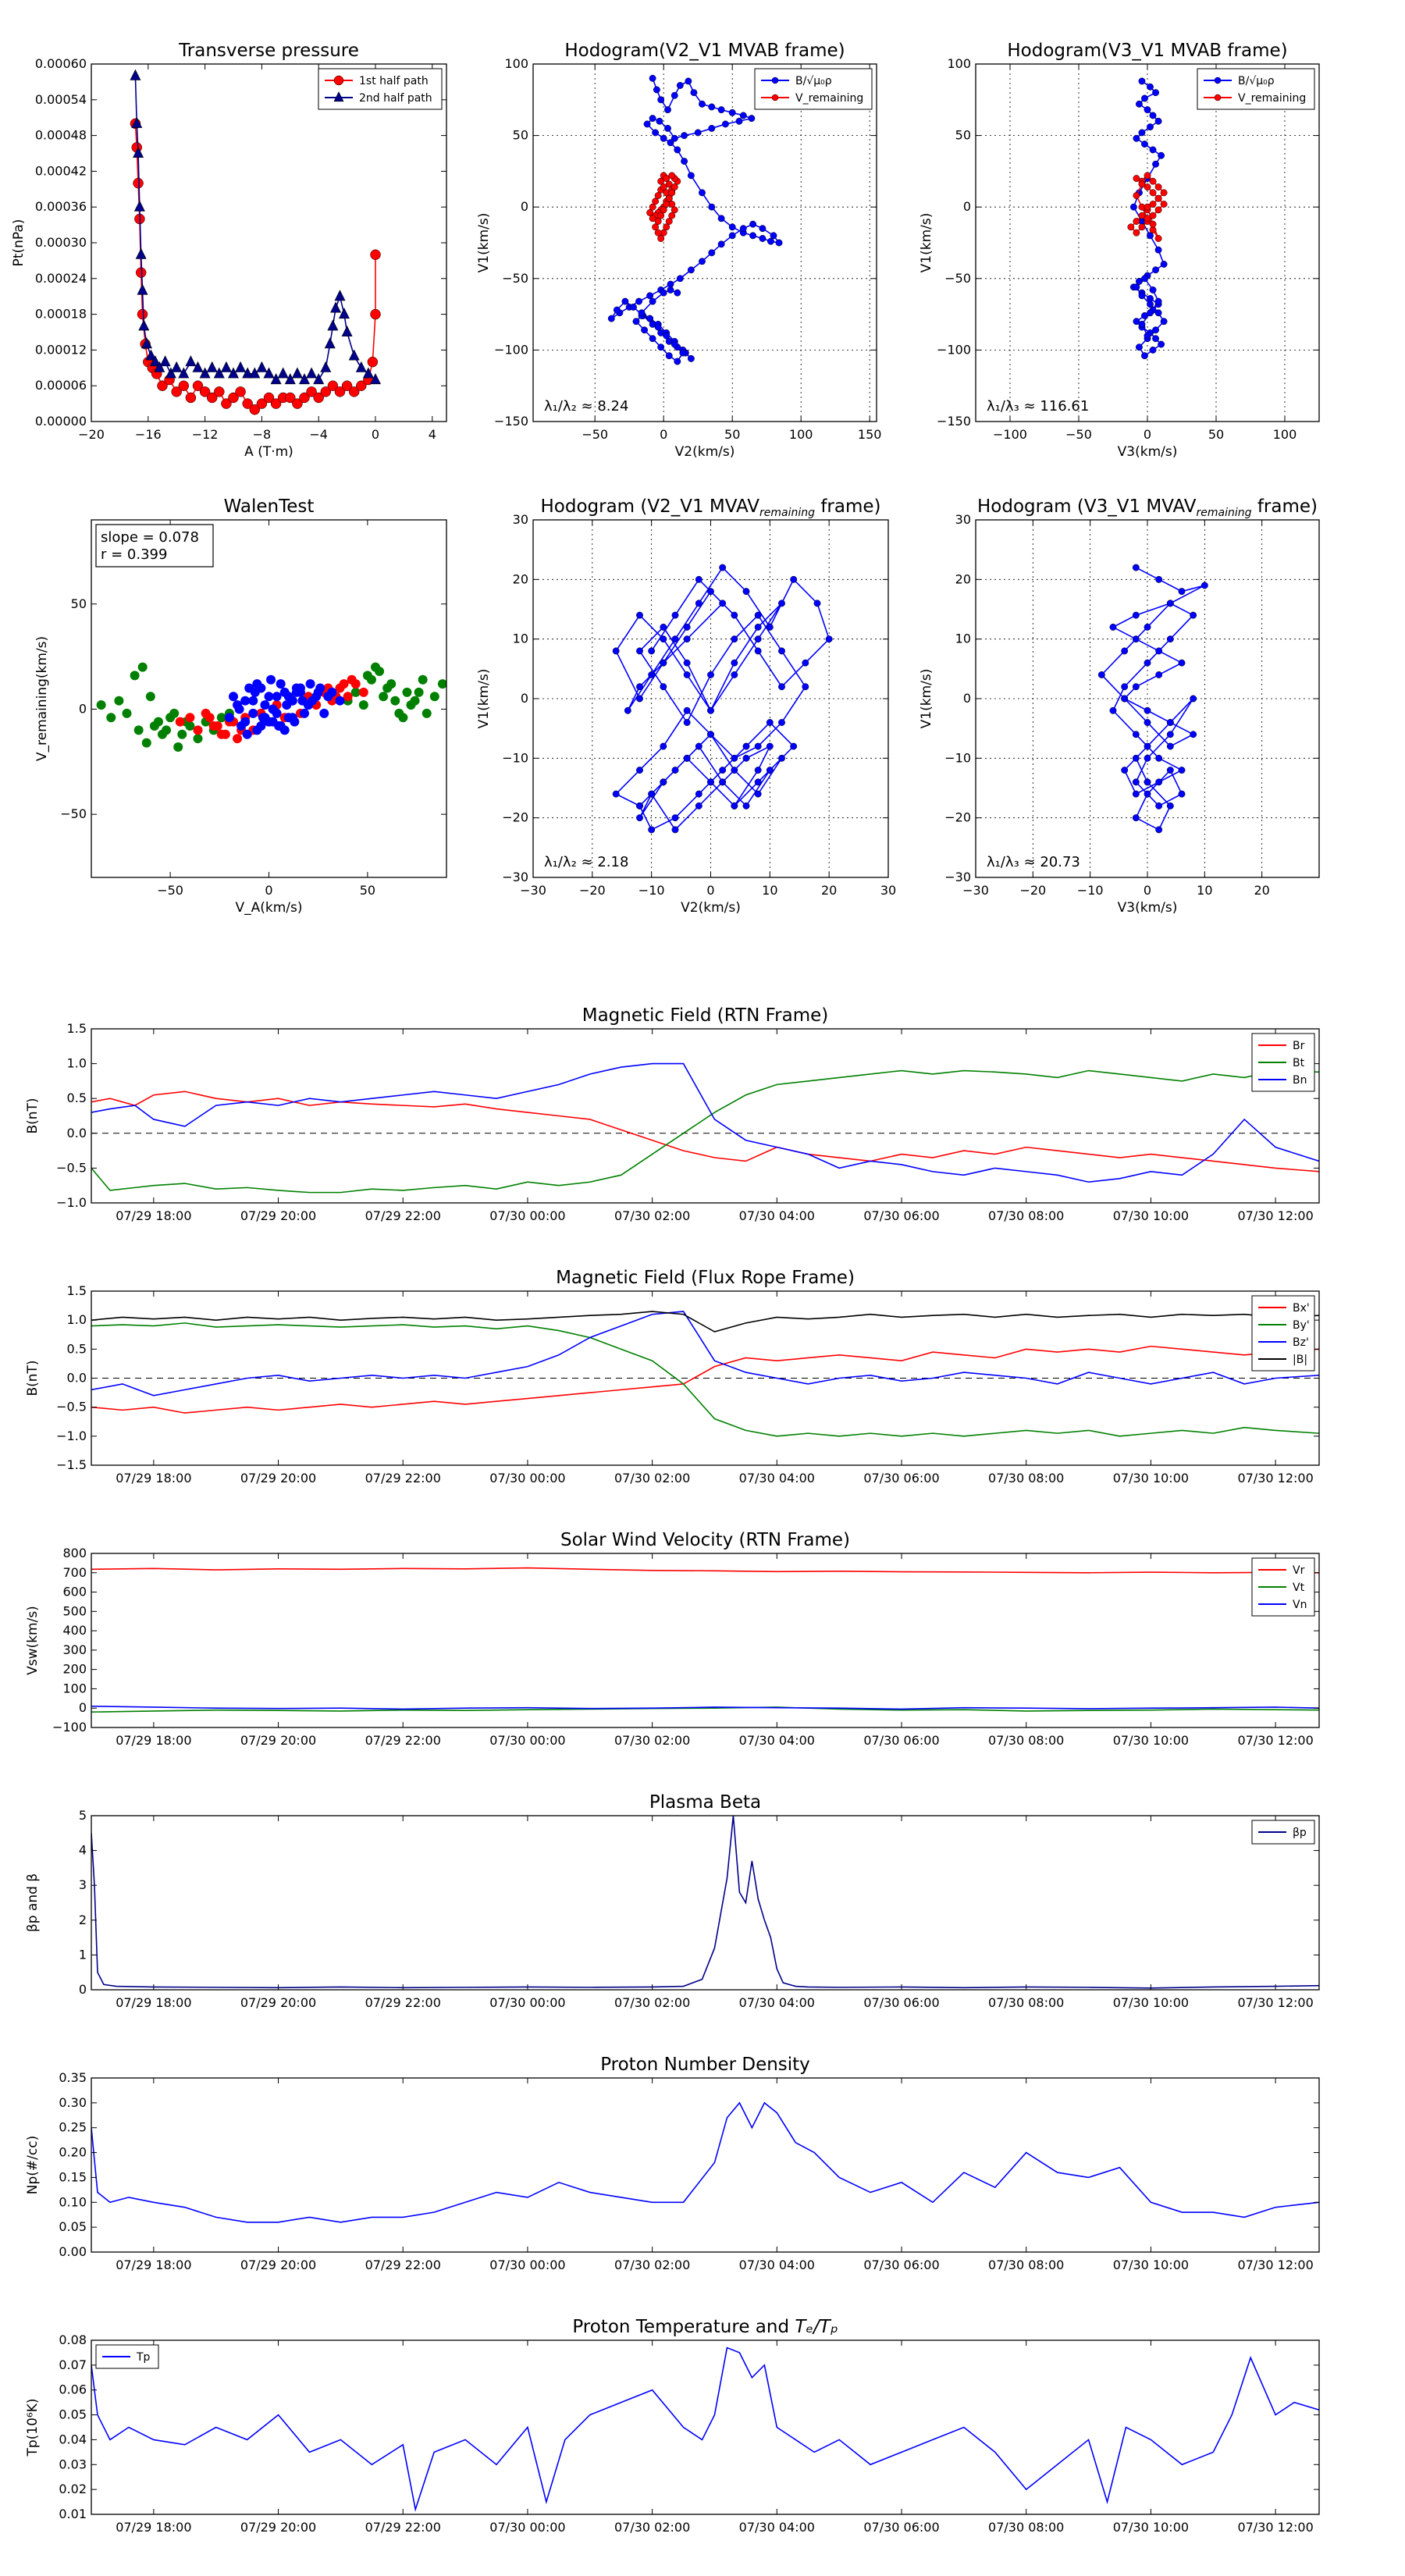 Image resolution: width=1405 pixels, height=2576 pixels. What do you see at coordinates (595, 434) in the screenshot?
I see `x-tick-label: −50` at bounding box center [595, 434].